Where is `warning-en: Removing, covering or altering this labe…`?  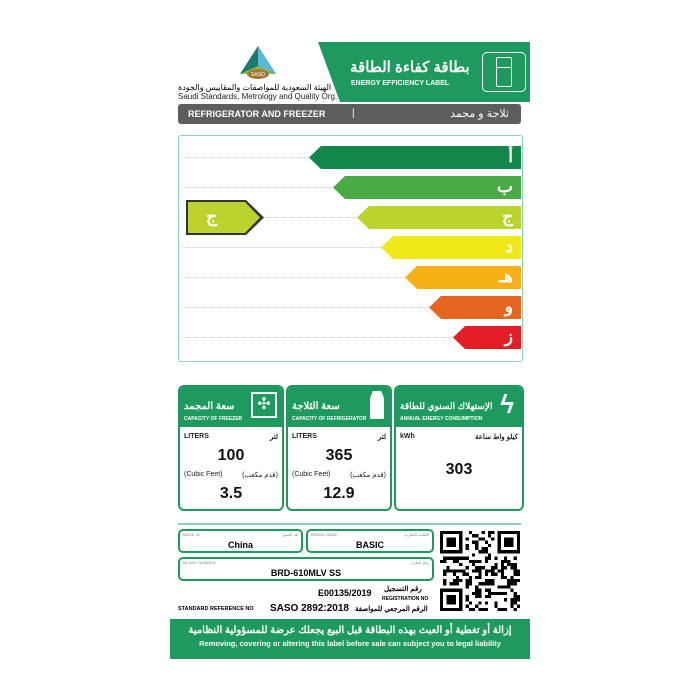 warning-en: Removing, covering or altering this labe… is located at coordinates (350, 643).